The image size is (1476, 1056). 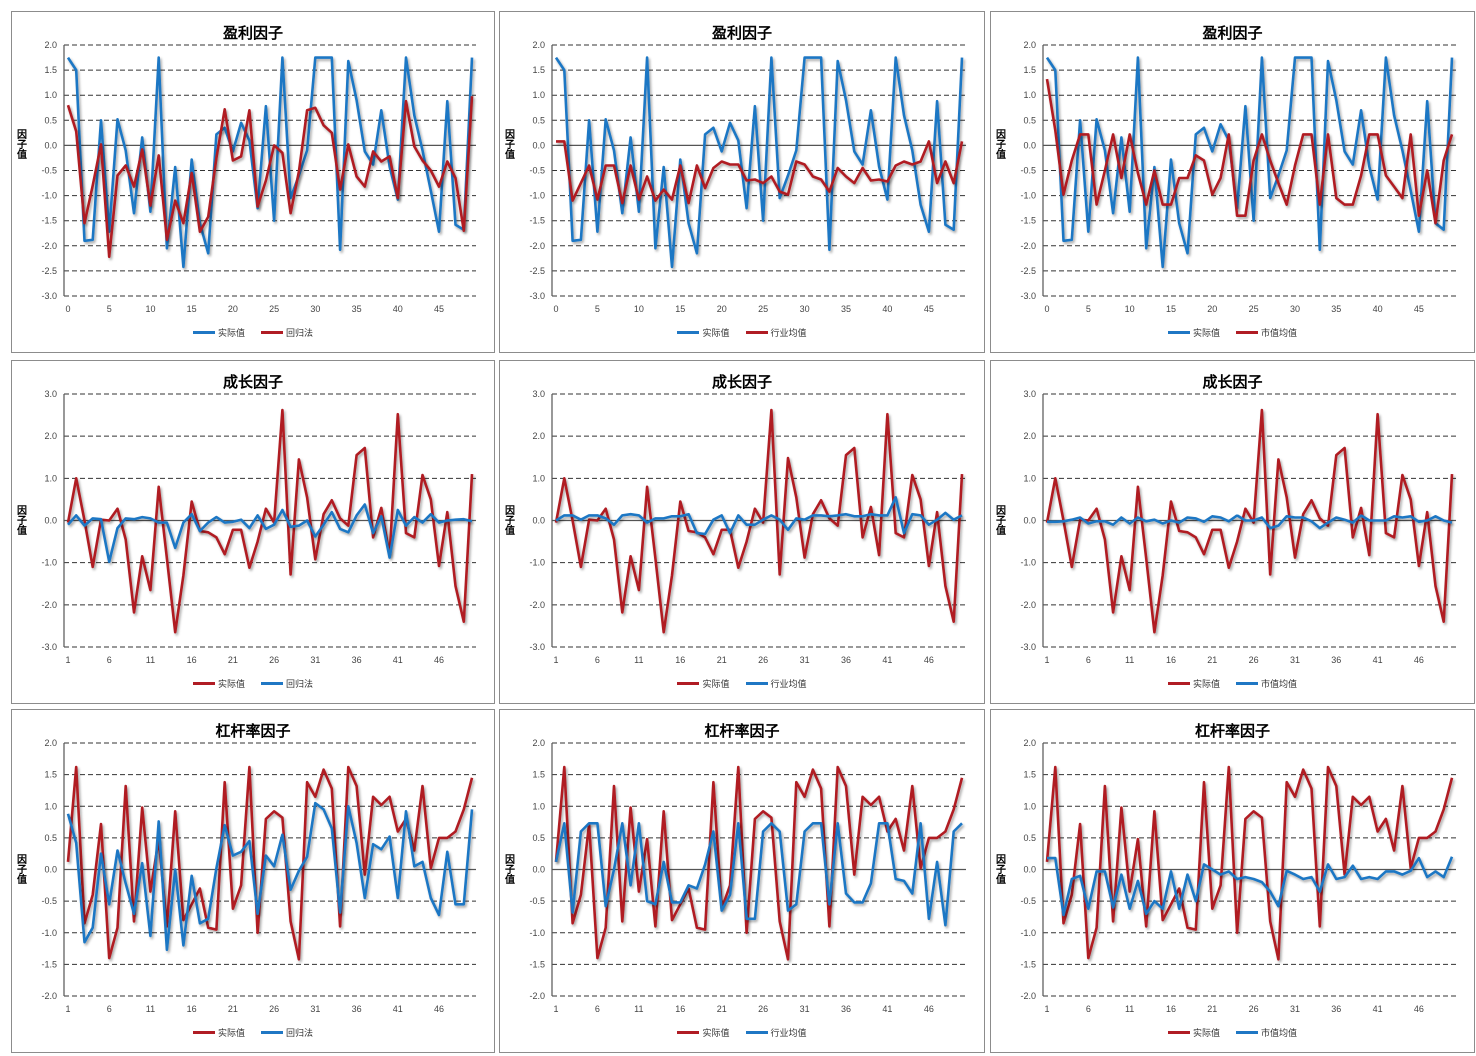 What do you see at coordinates (1028, 647) in the screenshot?
I see `y-tick-label: -3.0` at bounding box center [1028, 647].